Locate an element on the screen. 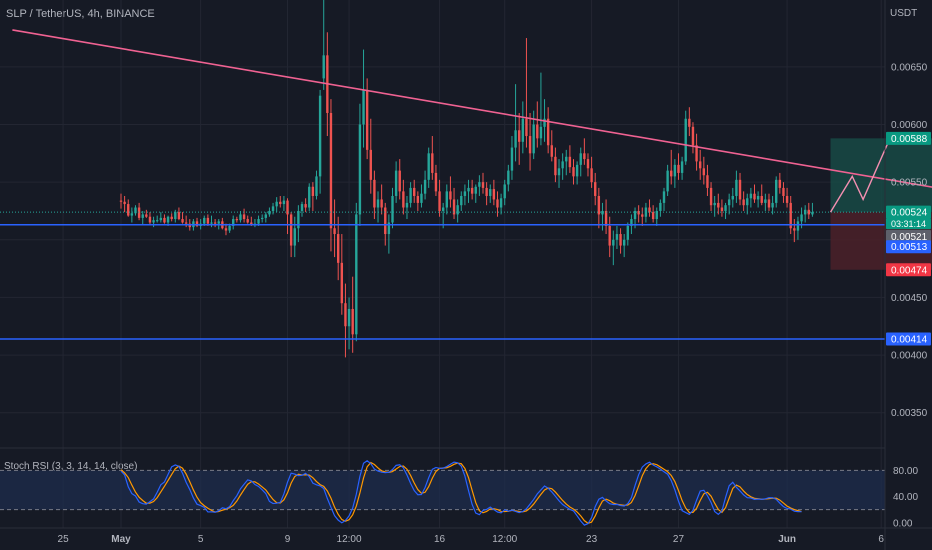  position-zones is located at coordinates (881, 204).